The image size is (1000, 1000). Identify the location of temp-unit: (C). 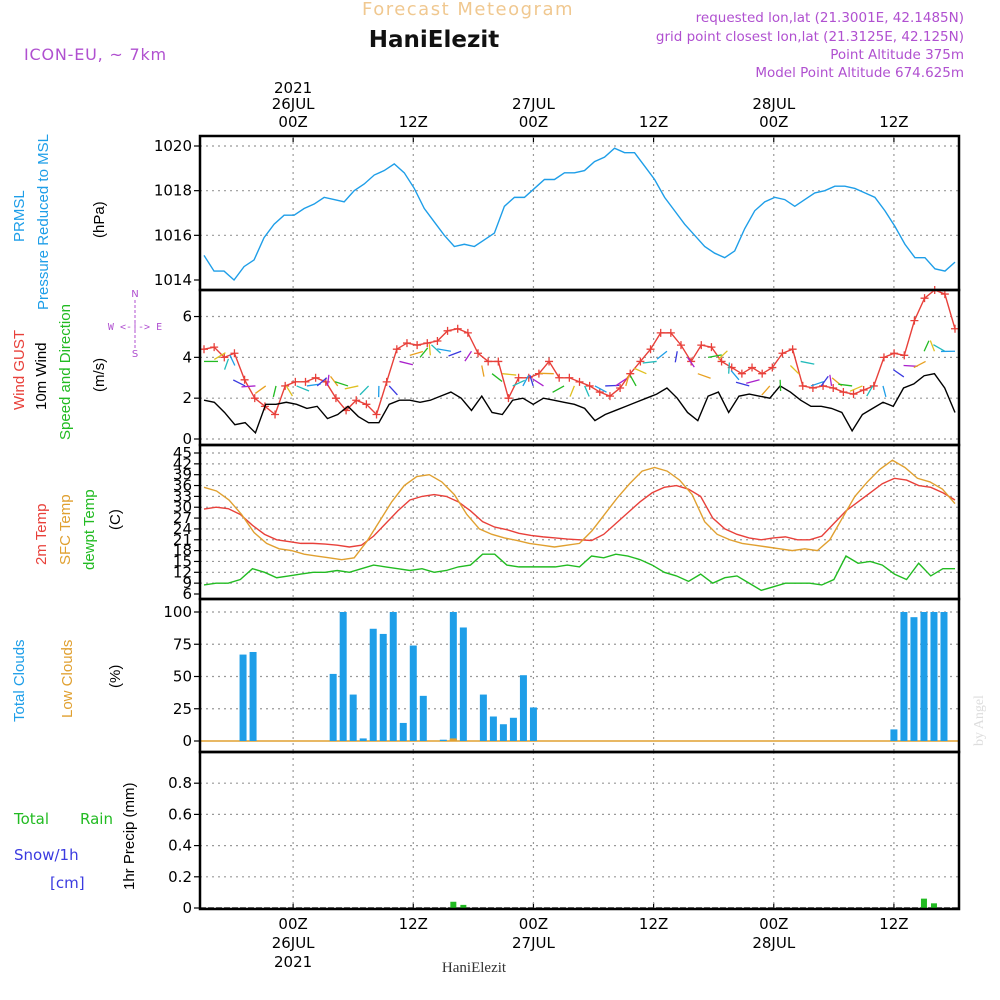
(115, 519).